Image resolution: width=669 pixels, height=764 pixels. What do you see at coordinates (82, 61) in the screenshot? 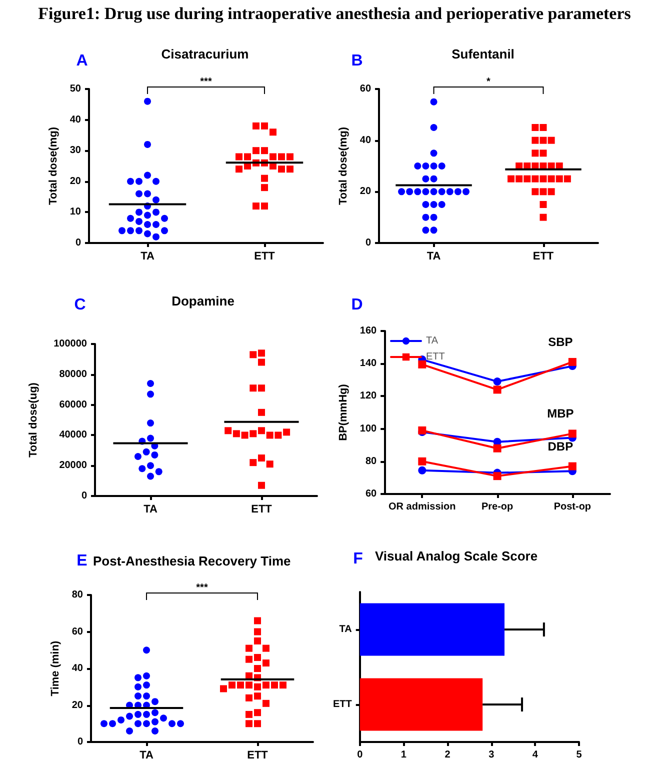
I see `text: A` at bounding box center [82, 61].